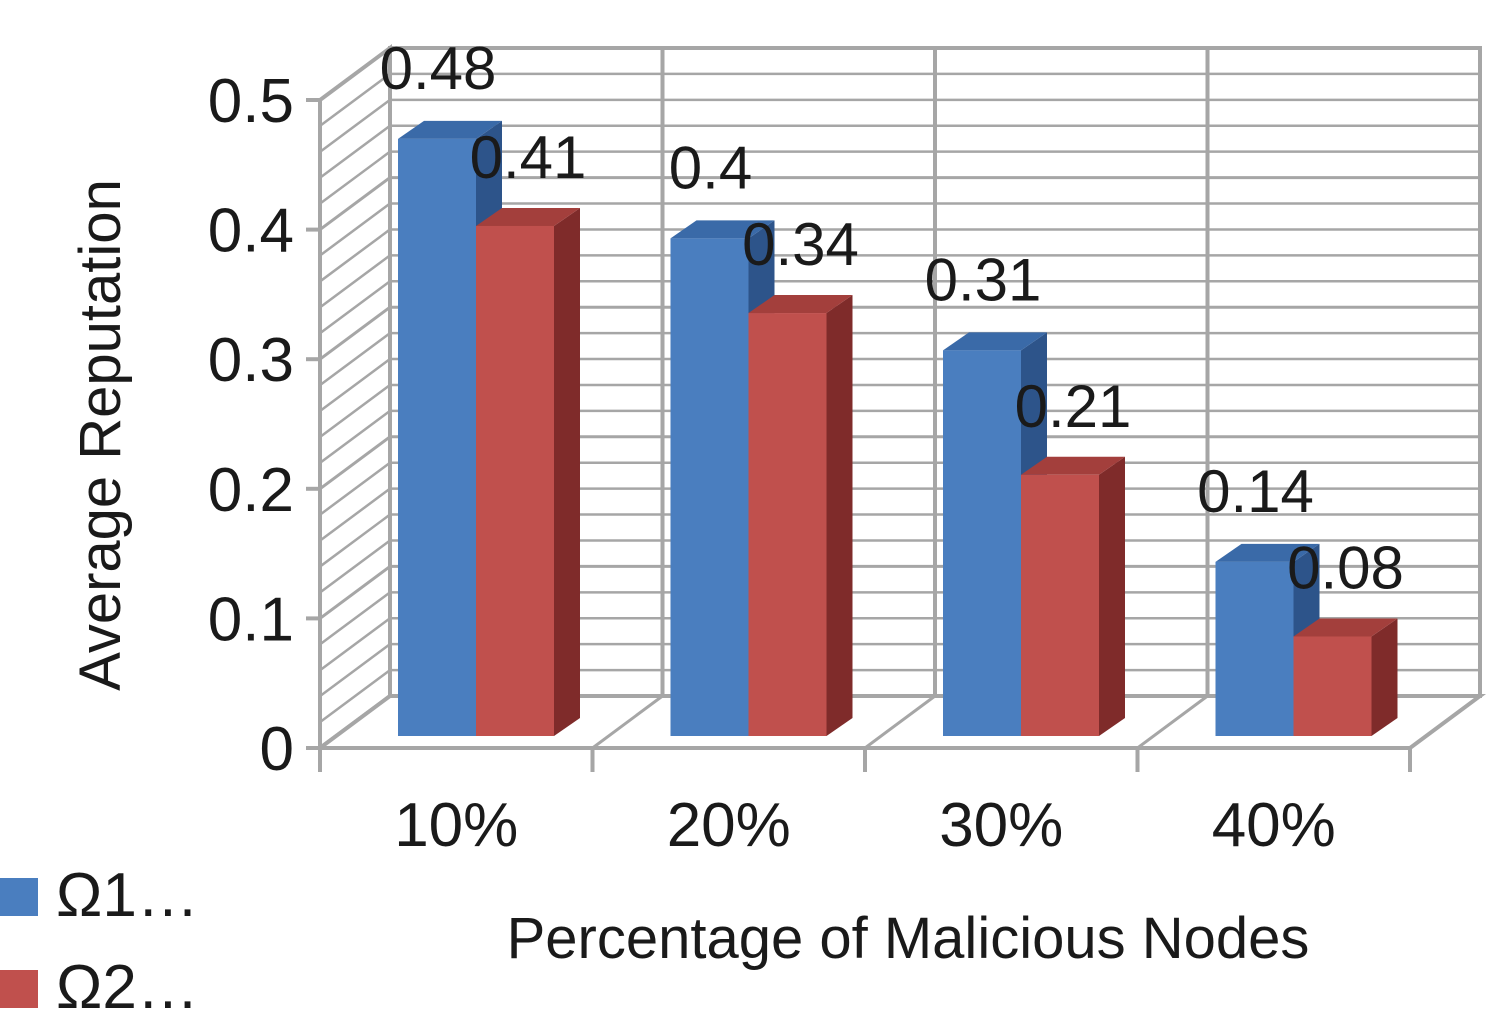  What do you see at coordinates (528, 157) in the screenshot?
I see `data-label: 0.41` at bounding box center [528, 157].